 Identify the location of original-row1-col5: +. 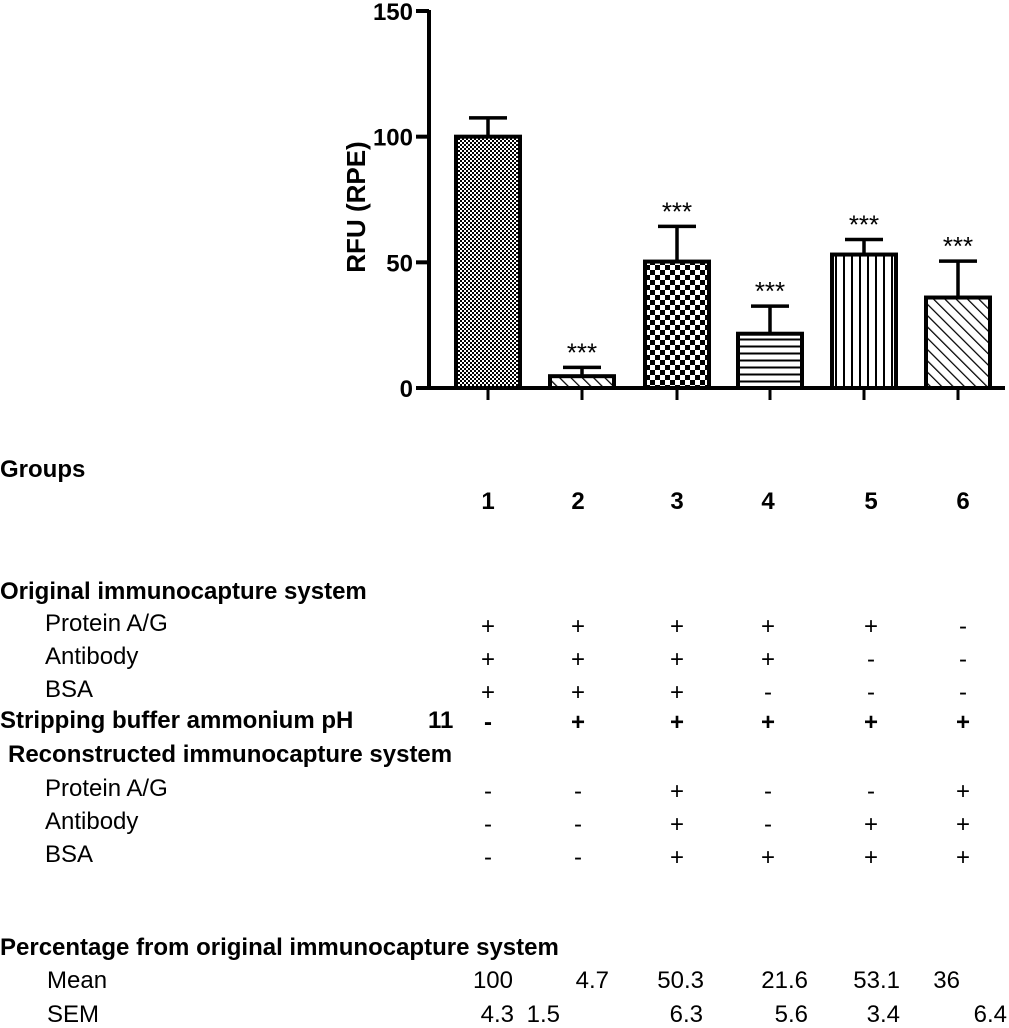
(870, 626).